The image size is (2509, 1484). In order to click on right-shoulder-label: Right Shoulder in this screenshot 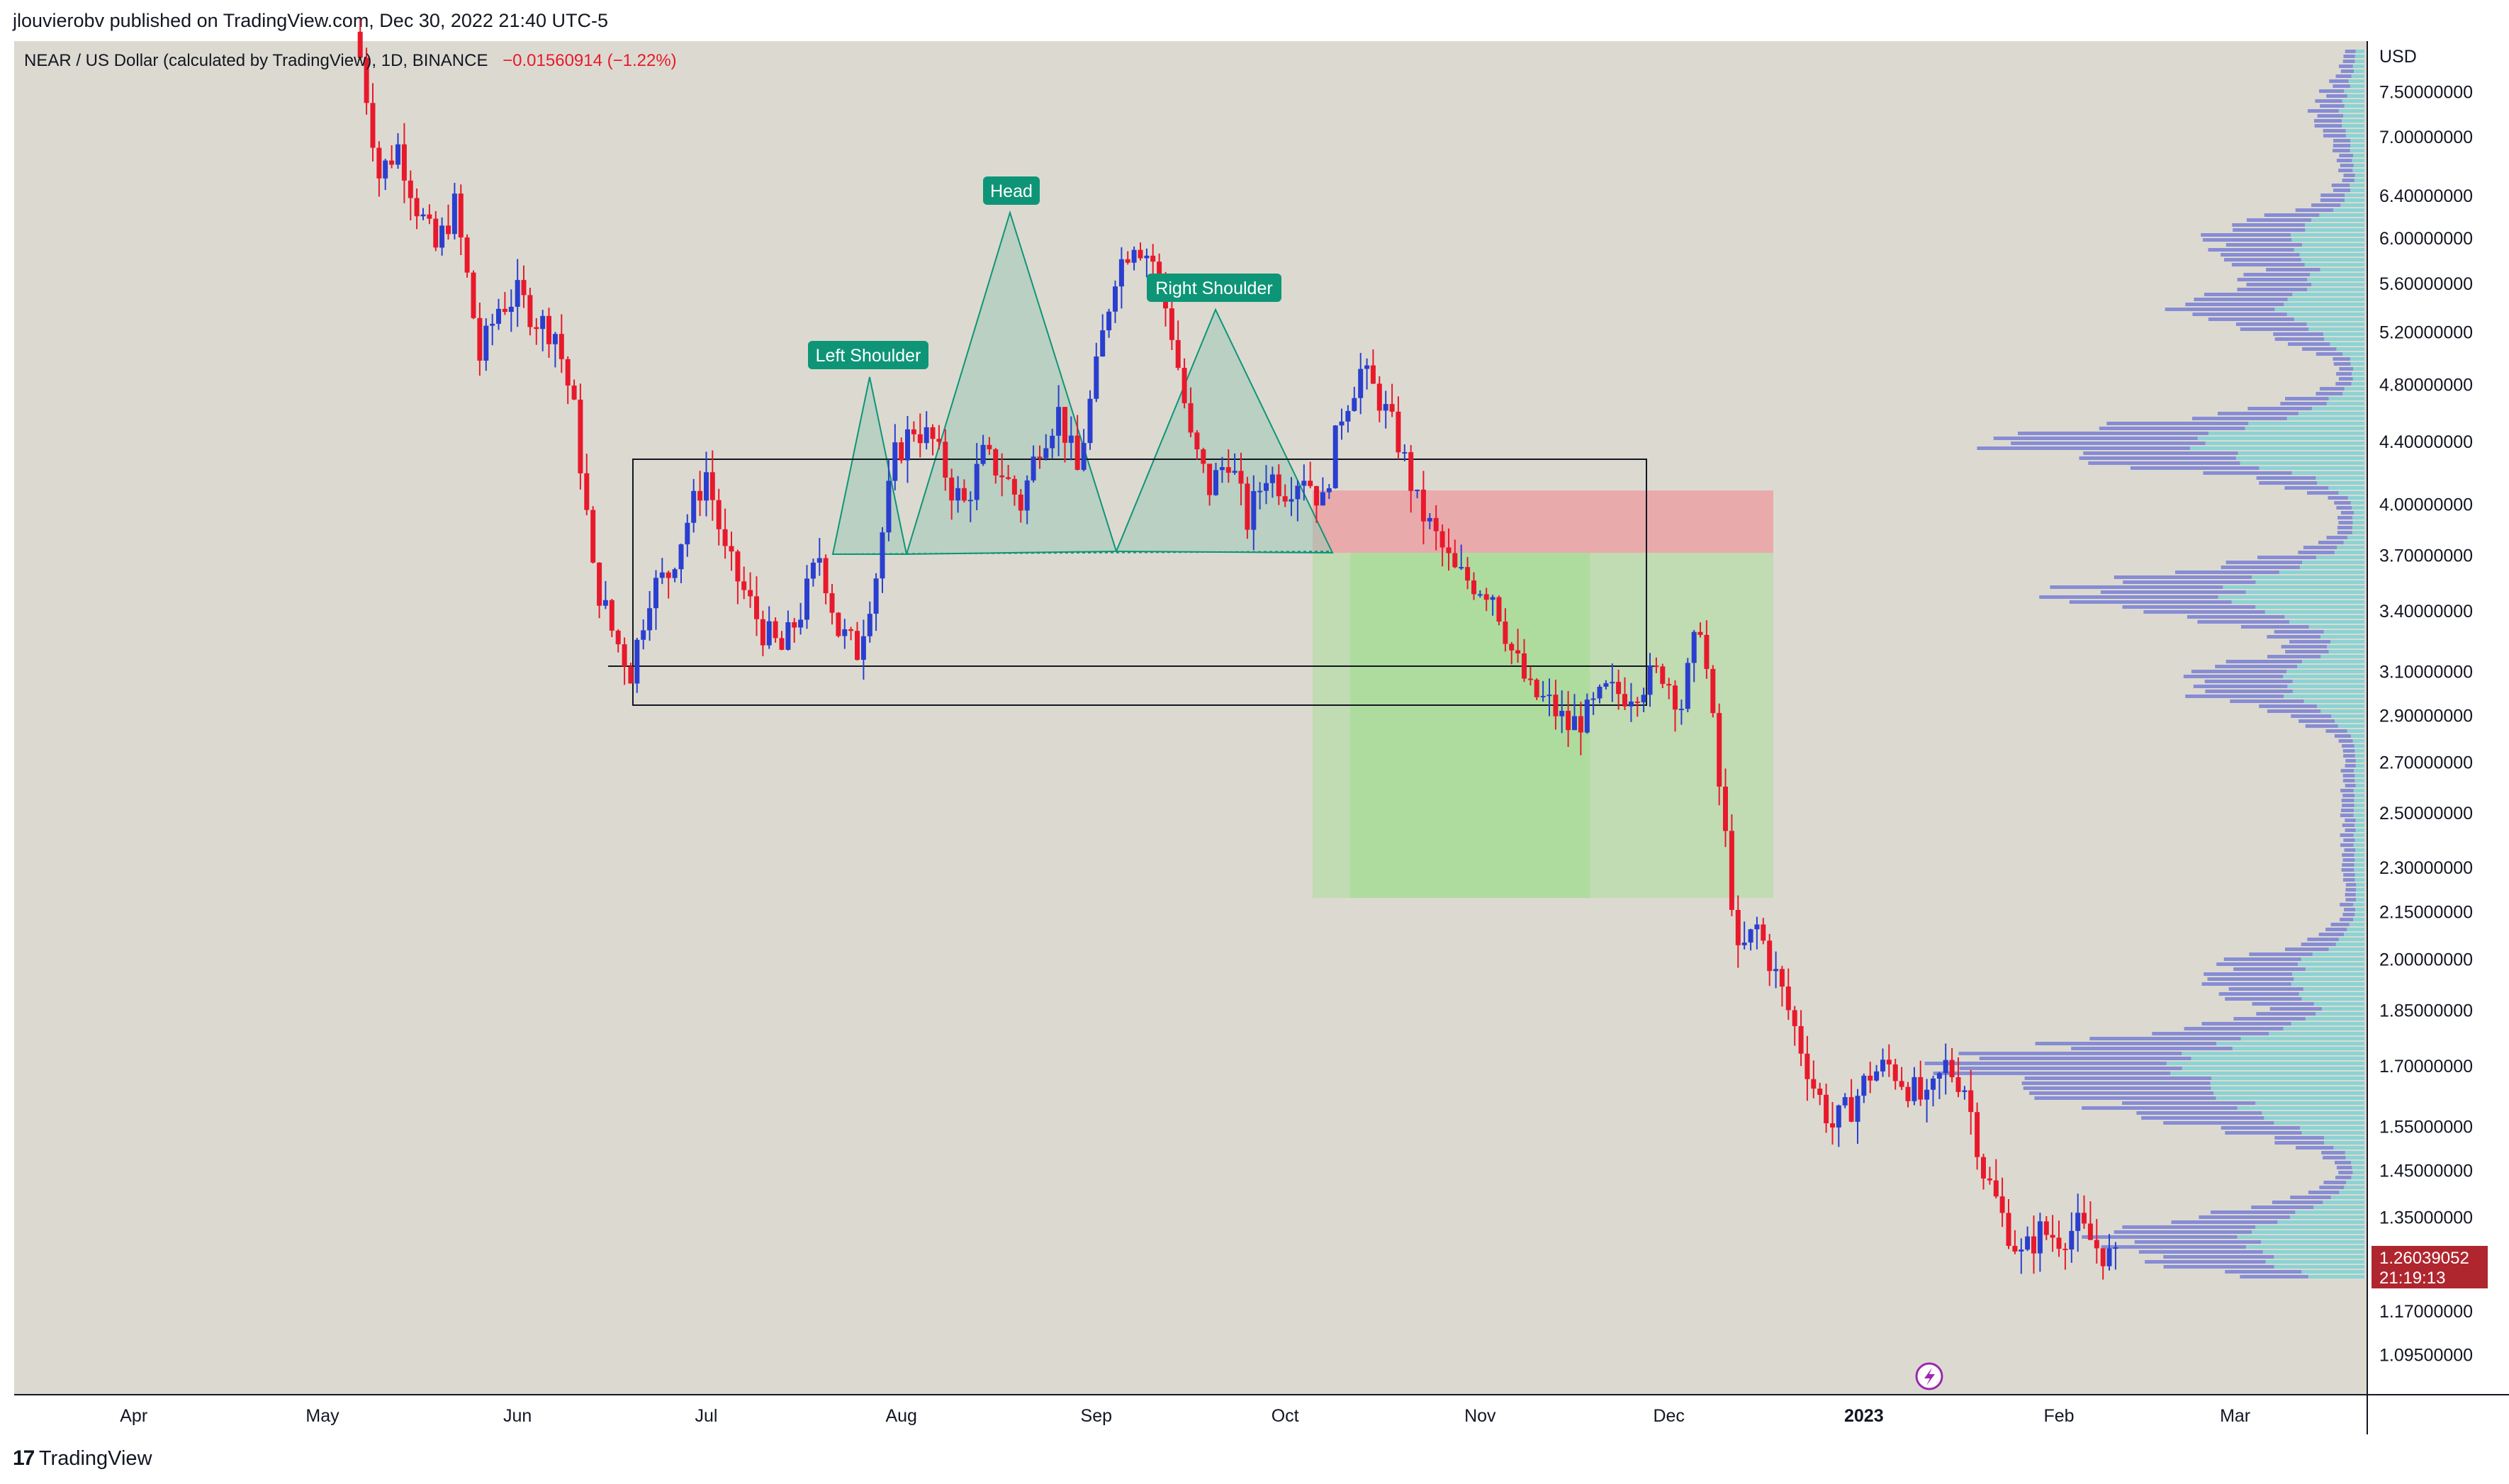, I will do `click(1214, 288)`.